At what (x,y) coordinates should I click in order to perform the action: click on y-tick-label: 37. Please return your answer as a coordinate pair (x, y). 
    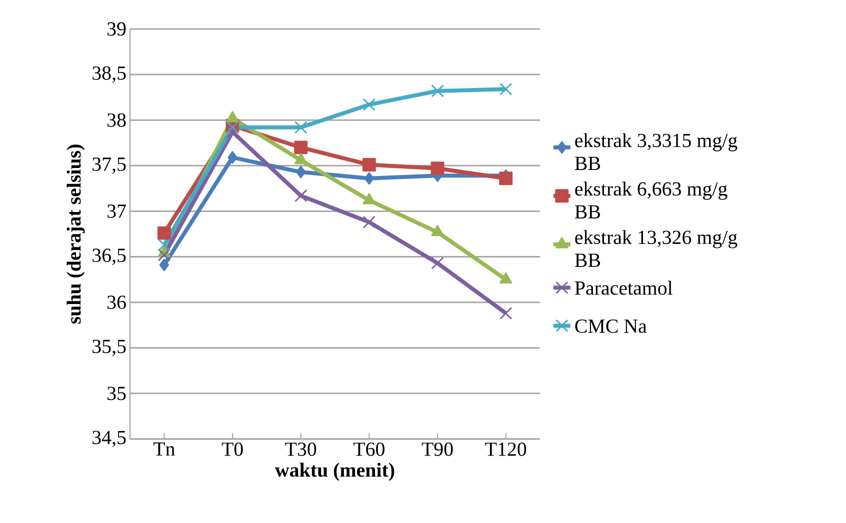
    Looking at the image, I should click on (117, 211).